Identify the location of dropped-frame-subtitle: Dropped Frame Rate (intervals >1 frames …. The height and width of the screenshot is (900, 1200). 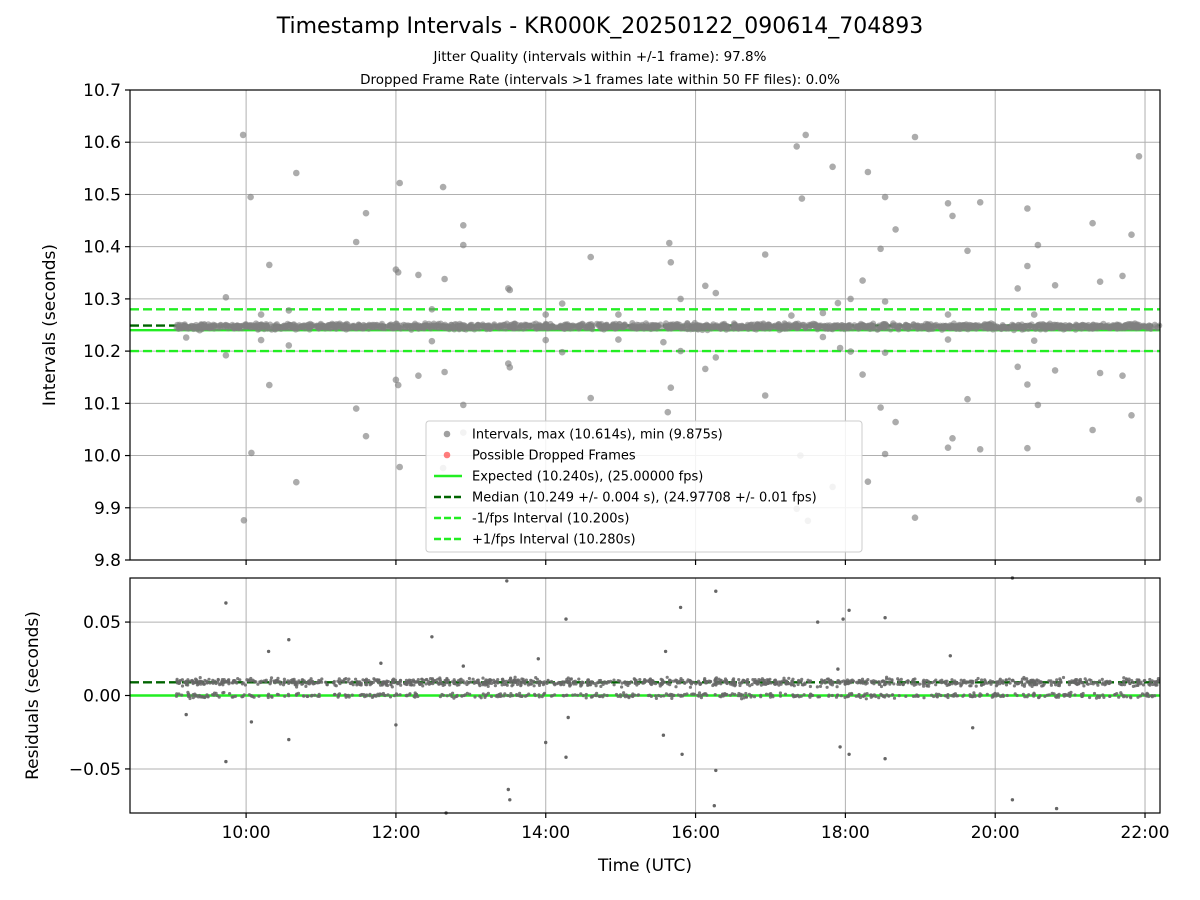
(600, 80).